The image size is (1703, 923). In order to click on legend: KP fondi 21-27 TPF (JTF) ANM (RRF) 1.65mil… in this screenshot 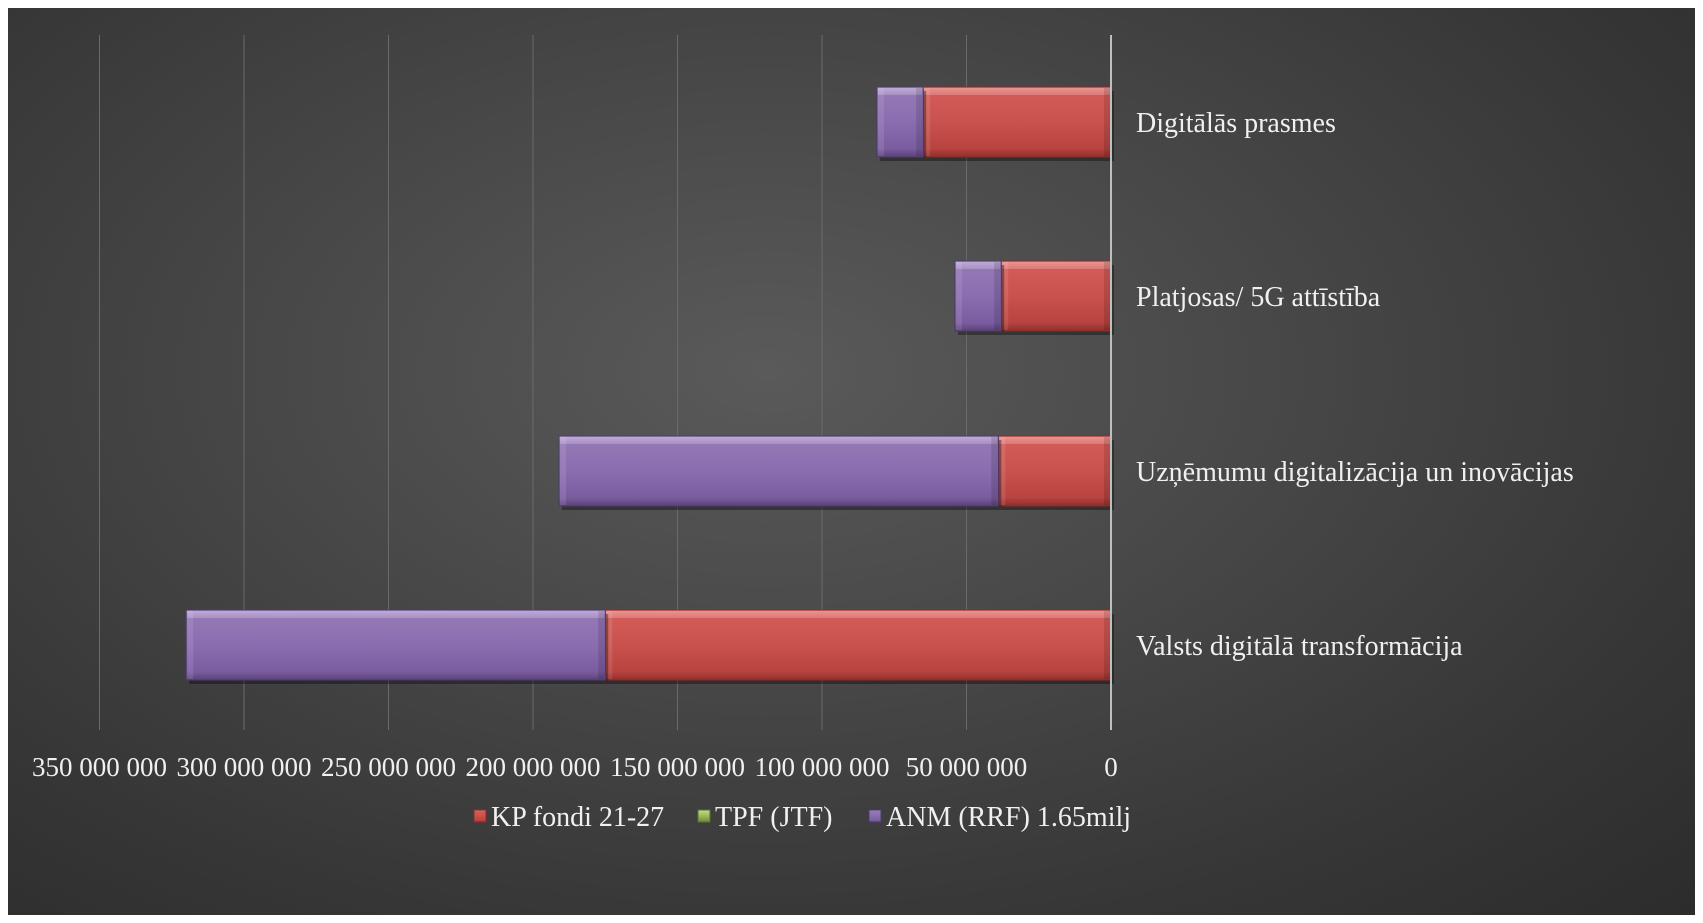, I will do `click(802, 817)`.